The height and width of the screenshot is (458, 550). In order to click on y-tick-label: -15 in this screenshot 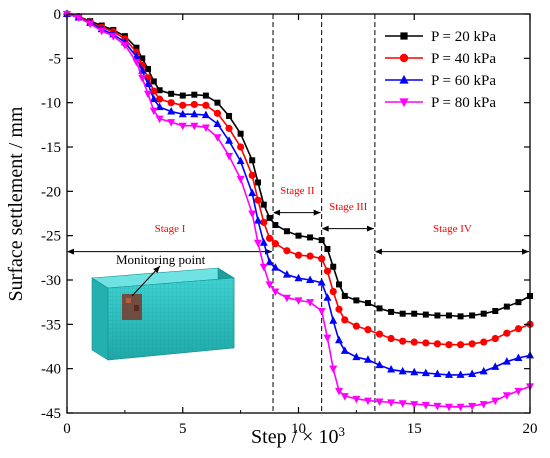, I will do `click(51, 148)`.